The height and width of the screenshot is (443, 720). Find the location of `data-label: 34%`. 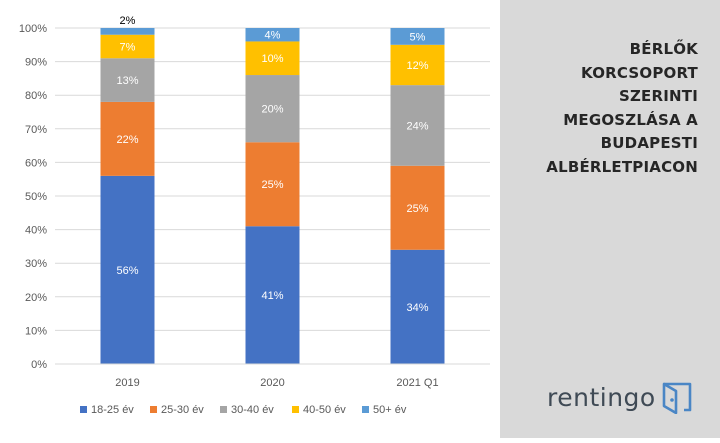

data-label: 34% is located at coordinates (417, 308).